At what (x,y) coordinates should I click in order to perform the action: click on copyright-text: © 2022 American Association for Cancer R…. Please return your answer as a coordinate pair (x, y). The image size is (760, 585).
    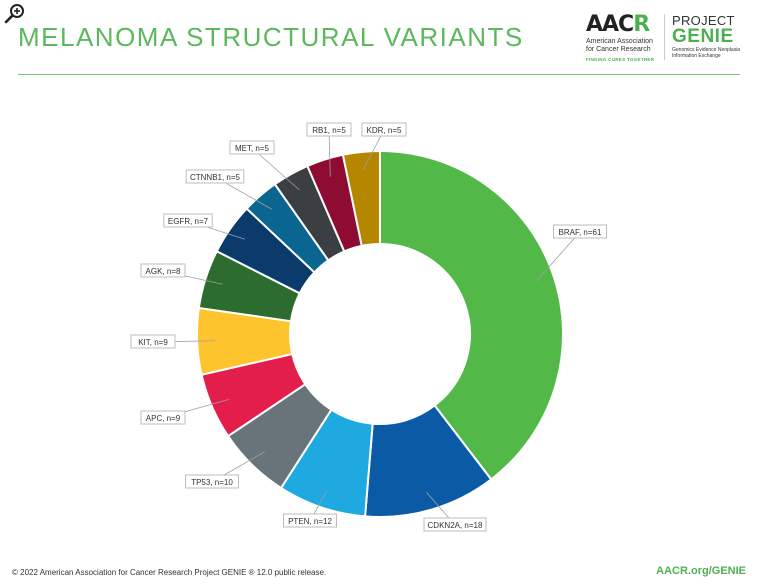
    Looking at the image, I should click on (169, 572).